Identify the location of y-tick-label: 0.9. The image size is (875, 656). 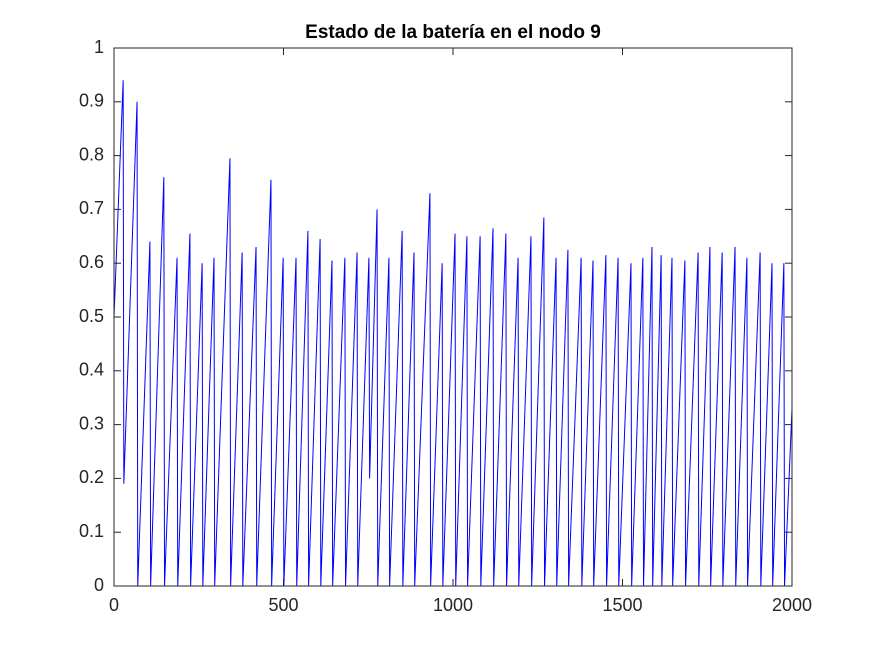
(91, 101).